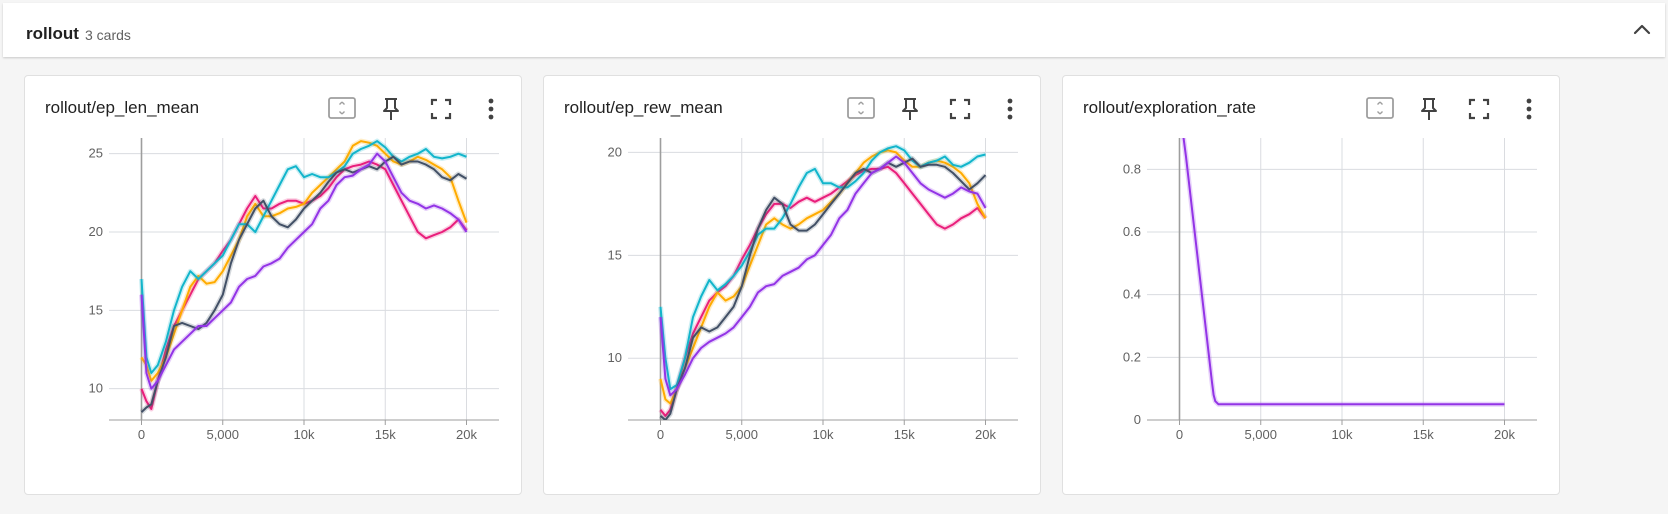 The image size is (1668, 514). What do you see at coordinates (52, 33) in the screenshot?
I see `group-title: rollout` at bounding box center [52, 33].